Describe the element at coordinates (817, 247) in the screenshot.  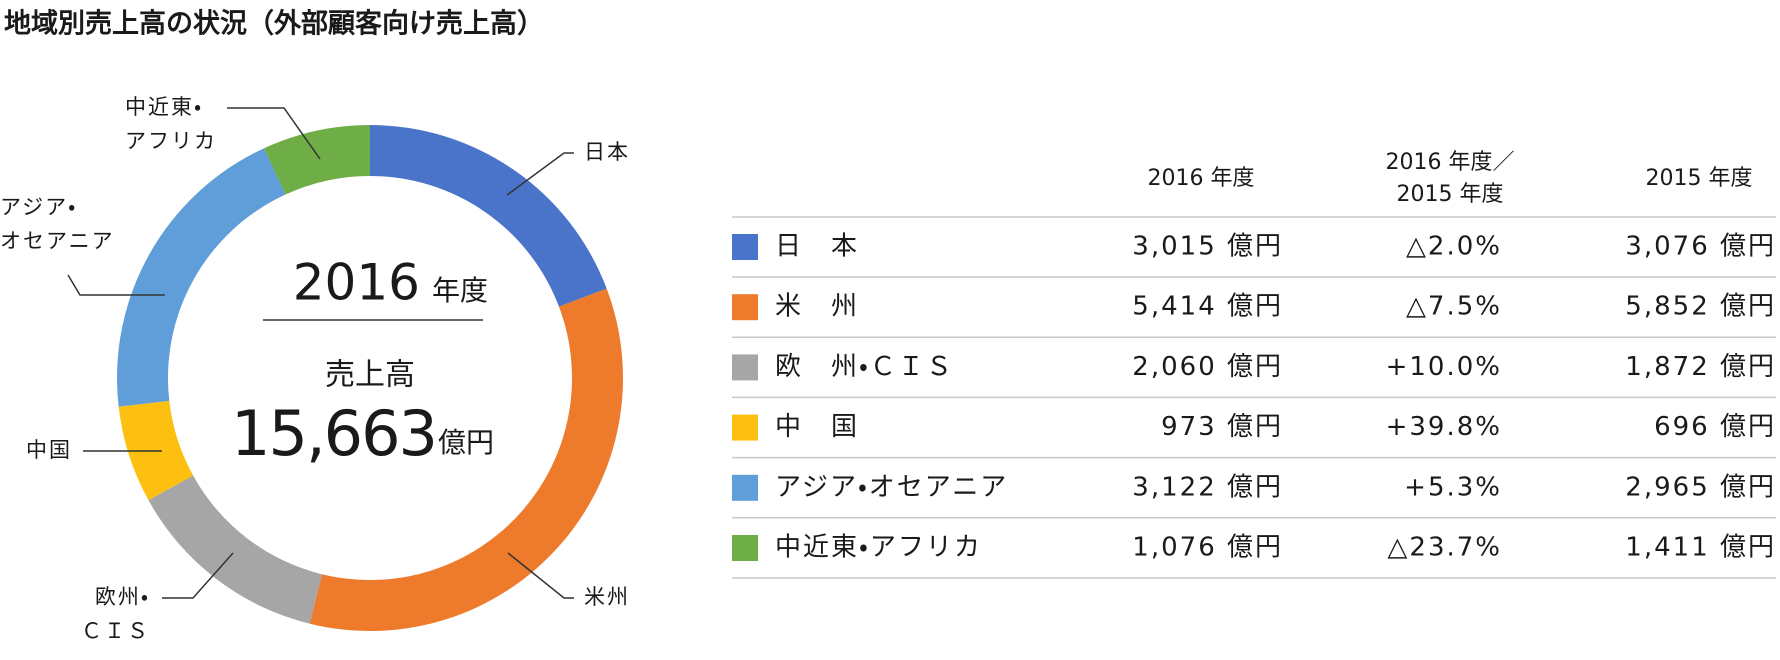
I see `row-name: 日 本` at that location.